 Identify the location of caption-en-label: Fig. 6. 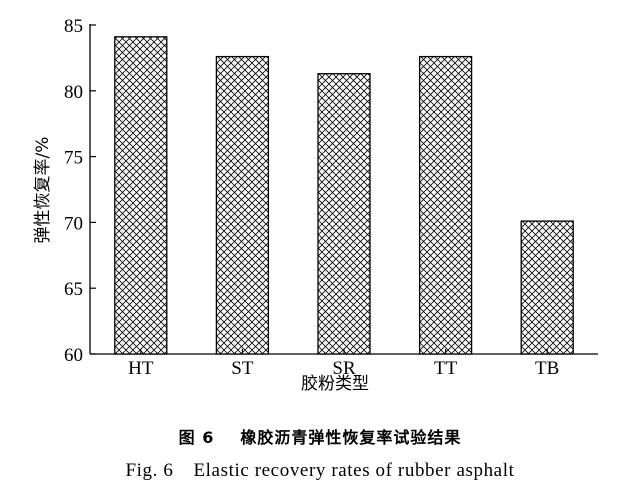
(149, 470).